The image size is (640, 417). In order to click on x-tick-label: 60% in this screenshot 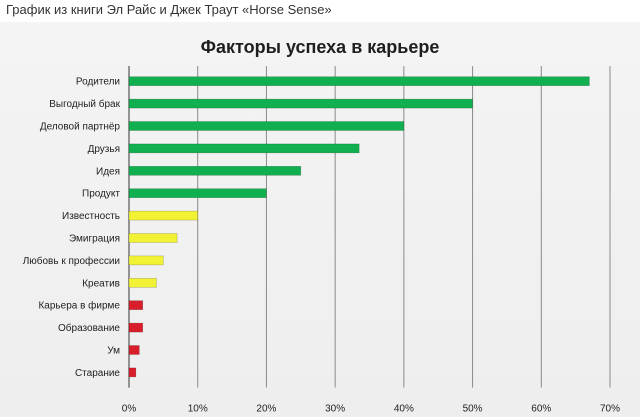, I will do `click(541, 409)`.